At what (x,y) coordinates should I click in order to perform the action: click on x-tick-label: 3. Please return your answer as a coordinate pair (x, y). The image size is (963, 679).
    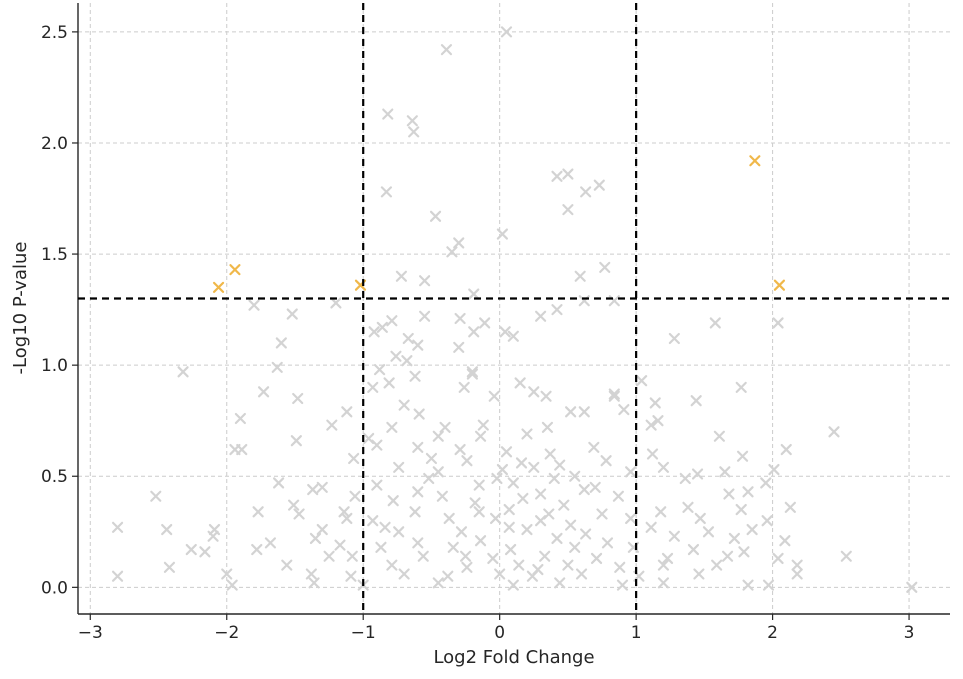
    Looking at the image, I should click on (909, 633).